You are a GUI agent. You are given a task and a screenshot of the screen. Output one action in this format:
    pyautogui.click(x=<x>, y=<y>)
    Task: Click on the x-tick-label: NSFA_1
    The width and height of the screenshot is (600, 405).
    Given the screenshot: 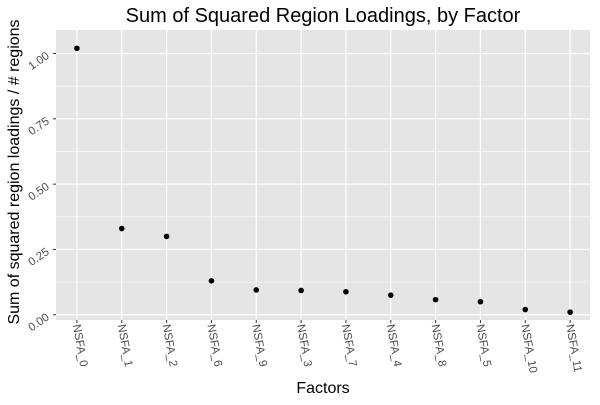 What is the action you would take?
    pyautogui.click(x=124, y=345)
    